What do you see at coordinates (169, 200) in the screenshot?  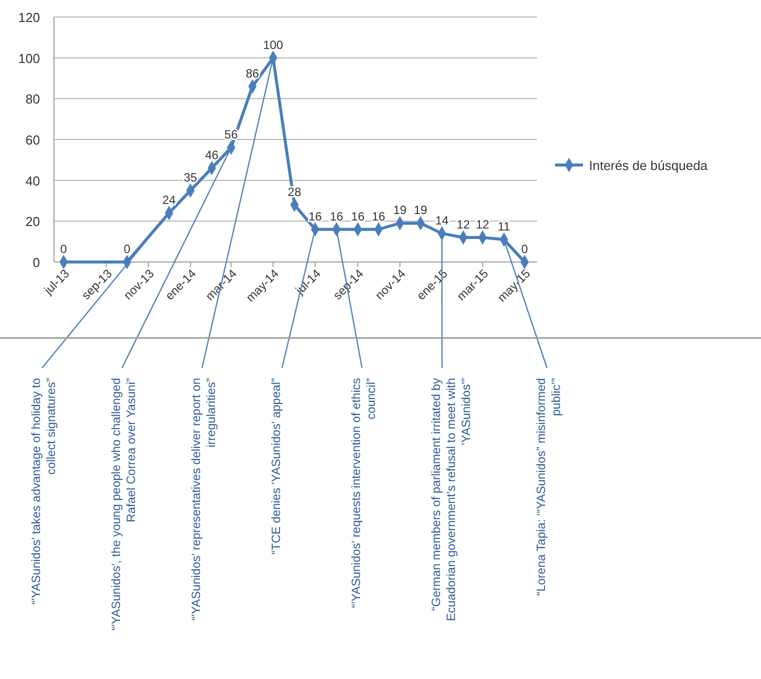 I see `data-label: 24` at bounding box center [169, 200].